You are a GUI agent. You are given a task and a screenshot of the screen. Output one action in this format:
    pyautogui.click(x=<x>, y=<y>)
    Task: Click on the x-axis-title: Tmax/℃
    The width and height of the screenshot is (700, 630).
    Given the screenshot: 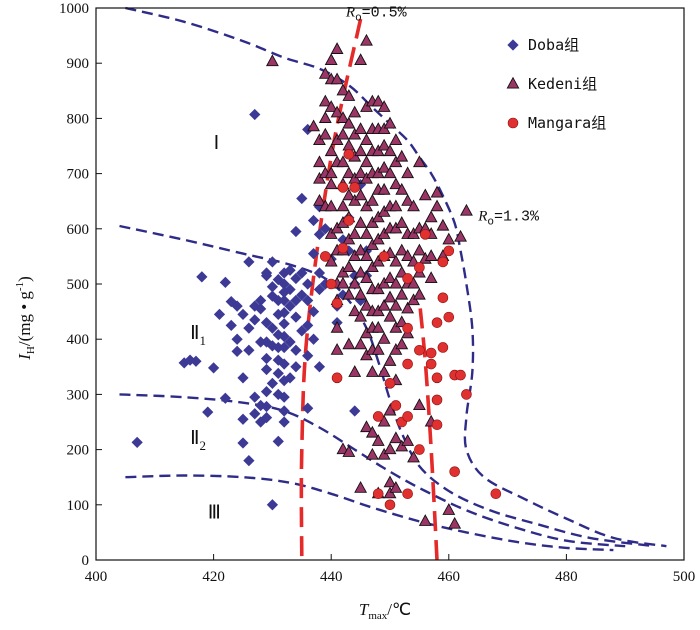 What is the action you would take?
    pyautogui.click(x=385, y=611)
    